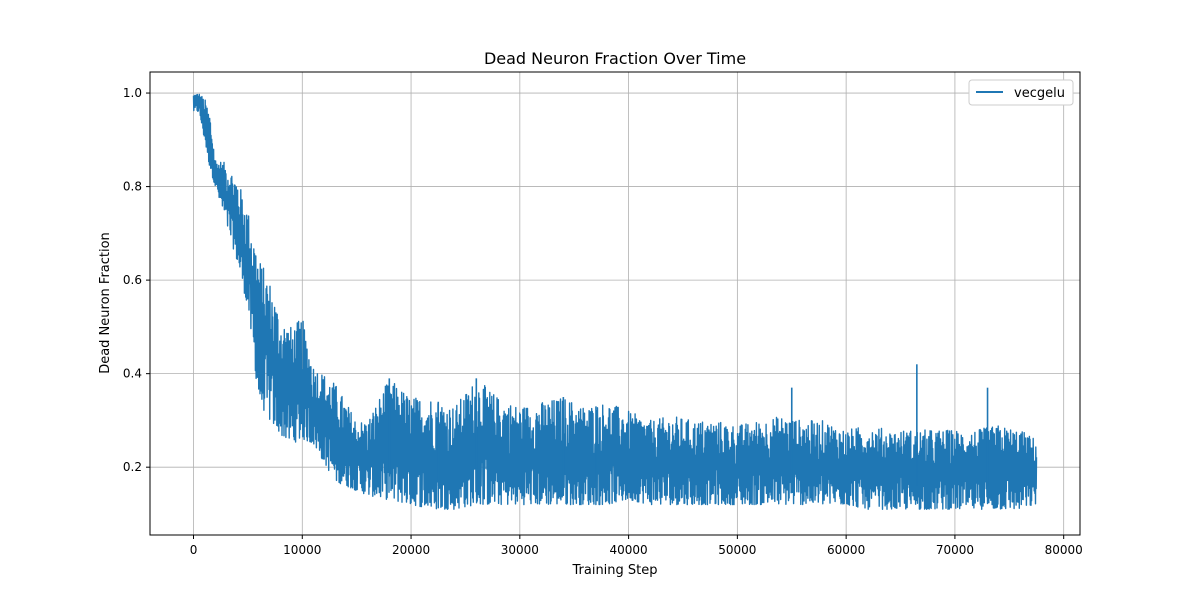 Image resolution: width=1200 pixels, height=600 pixels. I want to click on x-tick-label: 40000, so click(629, 550).